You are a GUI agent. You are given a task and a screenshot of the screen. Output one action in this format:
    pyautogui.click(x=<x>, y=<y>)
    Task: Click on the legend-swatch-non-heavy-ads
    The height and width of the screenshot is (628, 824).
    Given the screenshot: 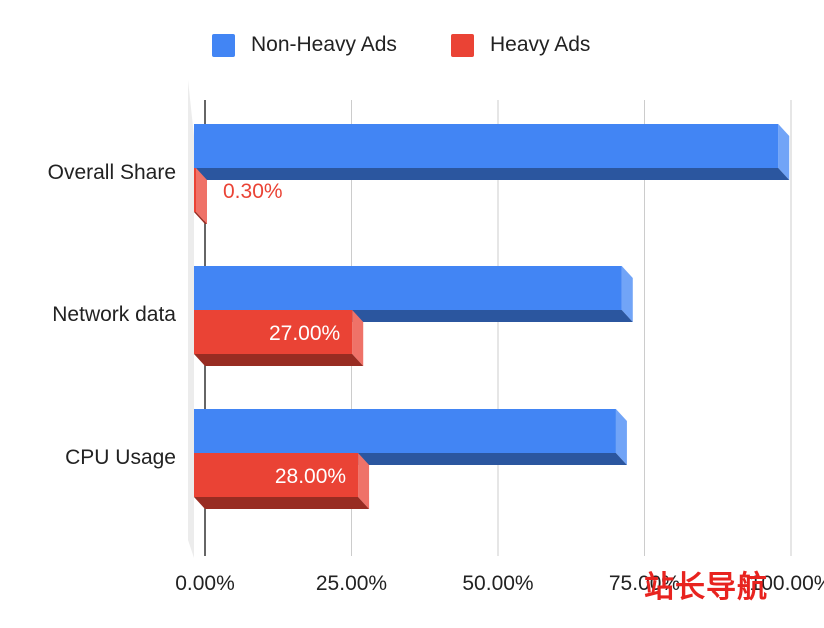 What is the action you would take?
    pyautogui.click(x=223, y=45)
    